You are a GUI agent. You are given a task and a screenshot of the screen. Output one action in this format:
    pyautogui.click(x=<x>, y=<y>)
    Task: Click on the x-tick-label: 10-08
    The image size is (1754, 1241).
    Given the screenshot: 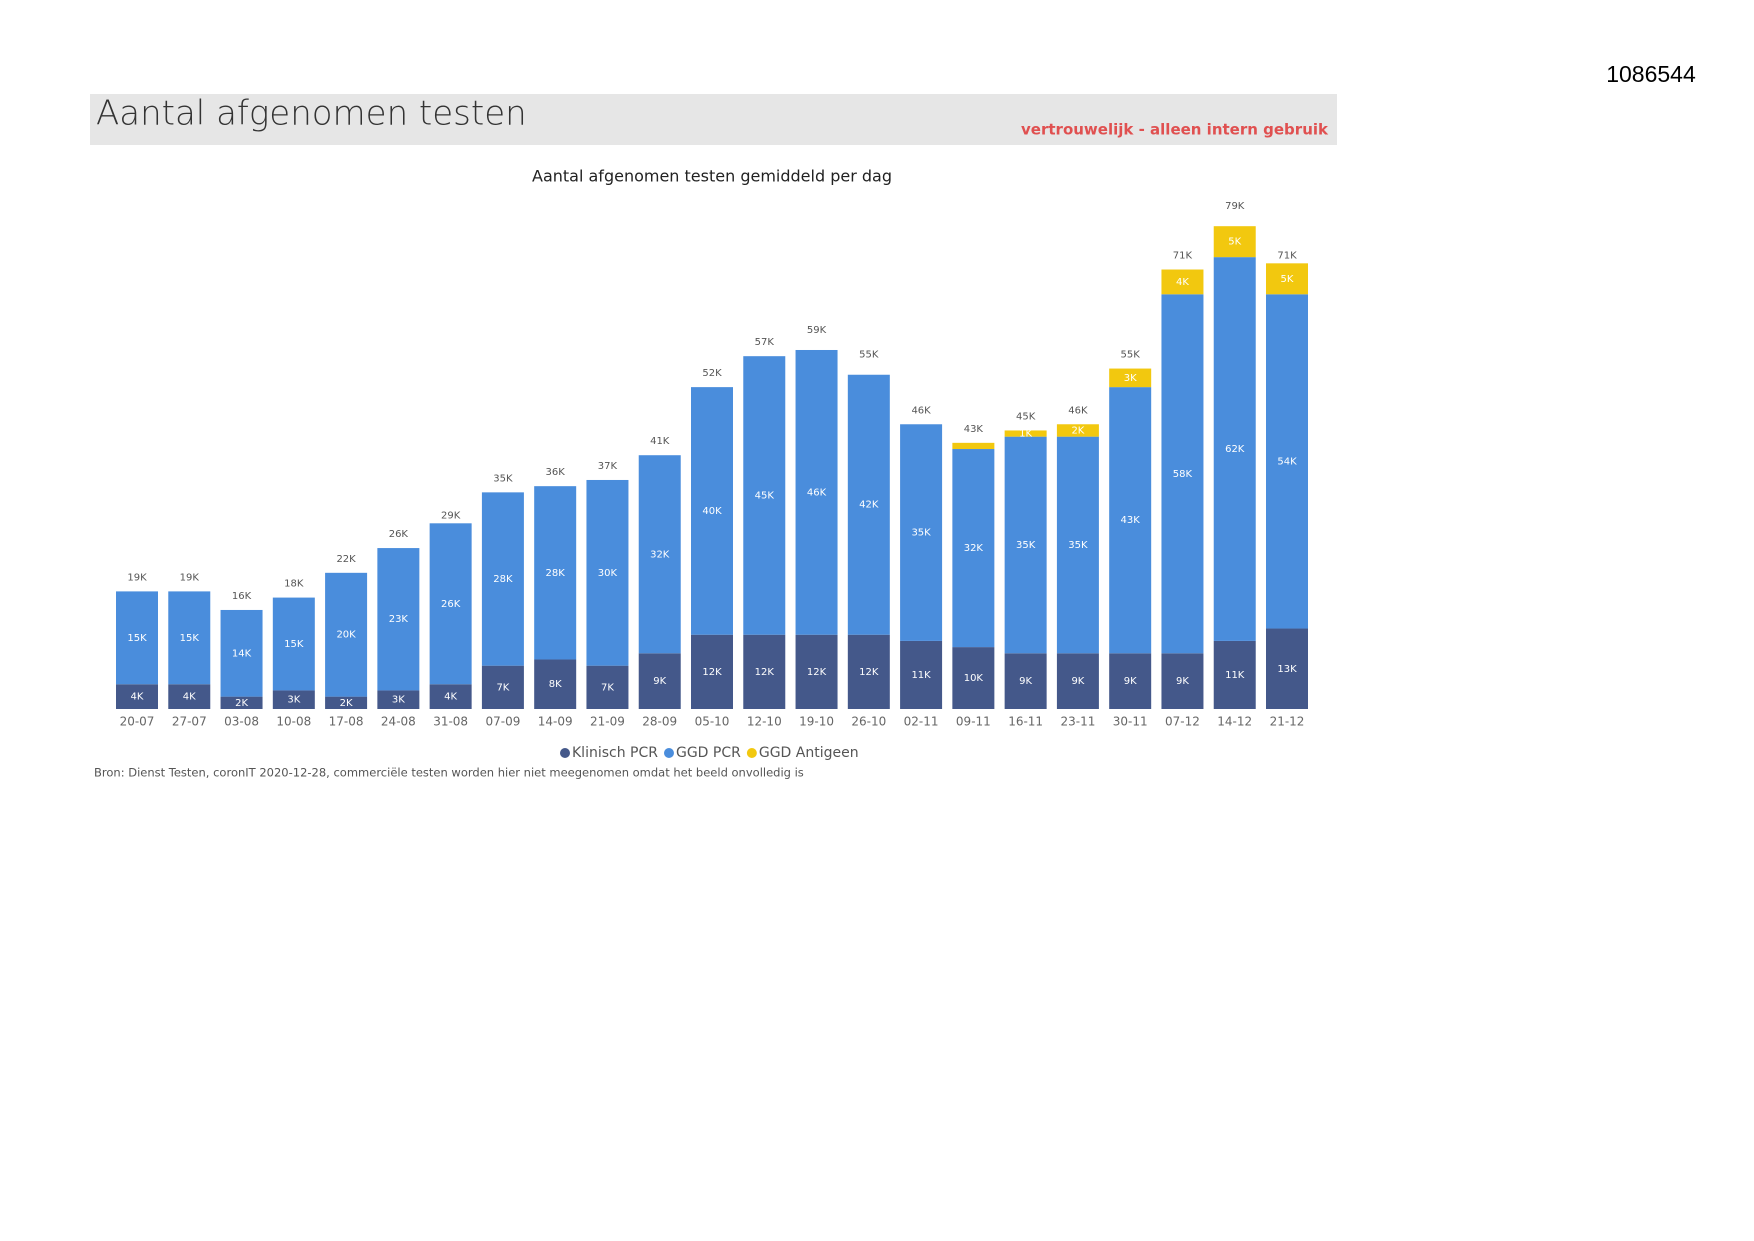 What is the action you would take?
    pyautogui.click(x=293, y=722)
    